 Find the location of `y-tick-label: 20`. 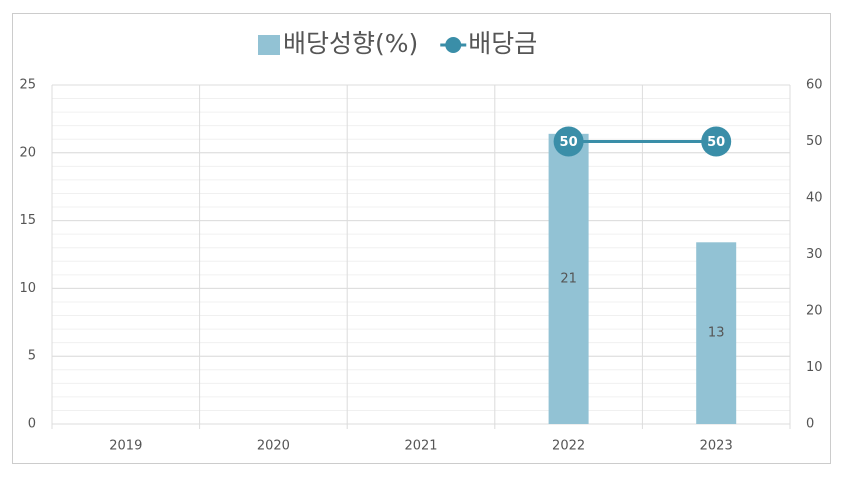

y-tick-label: 20 is located at coordinates (27, 152).